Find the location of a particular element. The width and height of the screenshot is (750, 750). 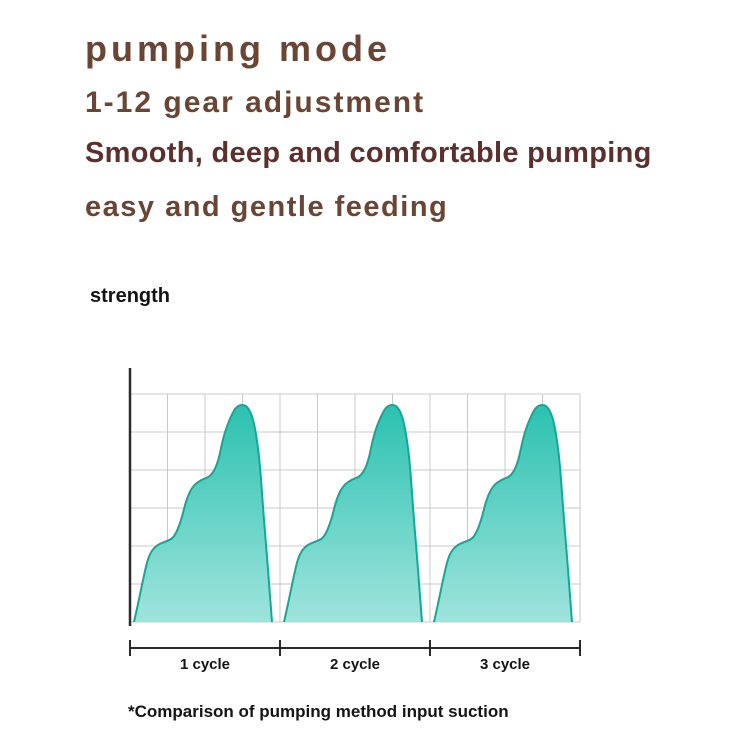

tagline-smooth-pumping: Smooth, deep and comfortable pumping is located at coordinates (368, 153).